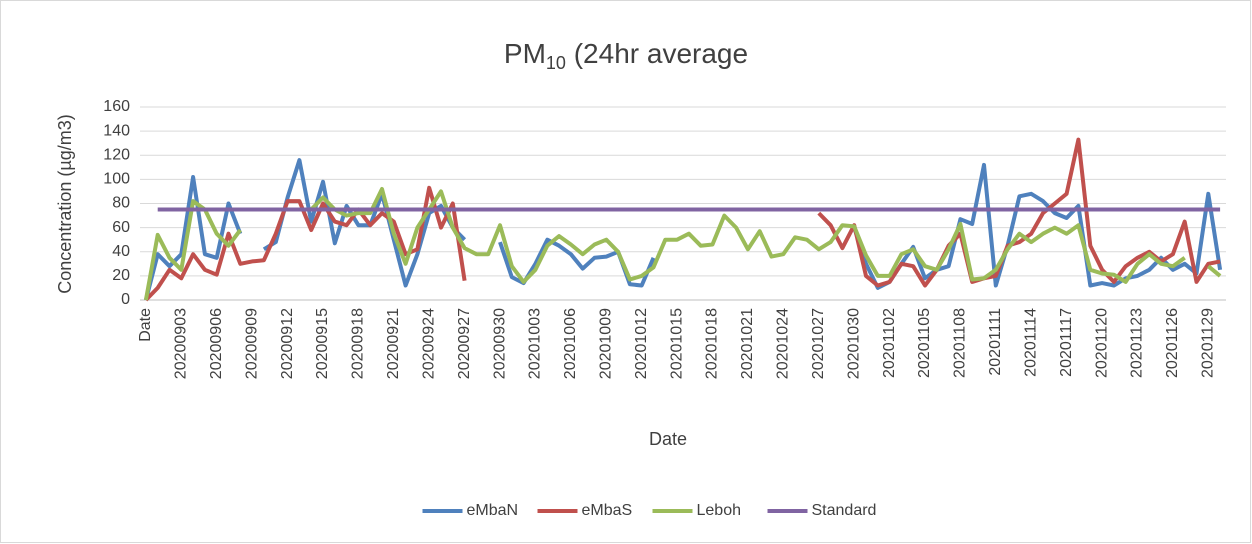 This screenshot has height=544, width=1252. What do you see at coordinates (121, 251) in the screenshot?
I see `y-tick-label: 40` at bounding box center [121, 251].